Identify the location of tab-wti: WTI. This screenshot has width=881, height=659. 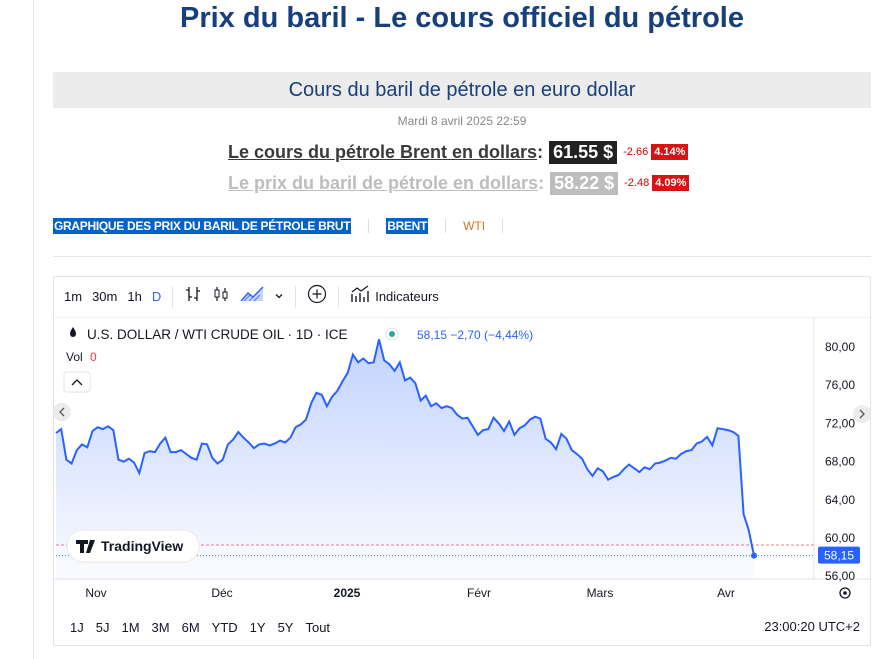
(474, 226).